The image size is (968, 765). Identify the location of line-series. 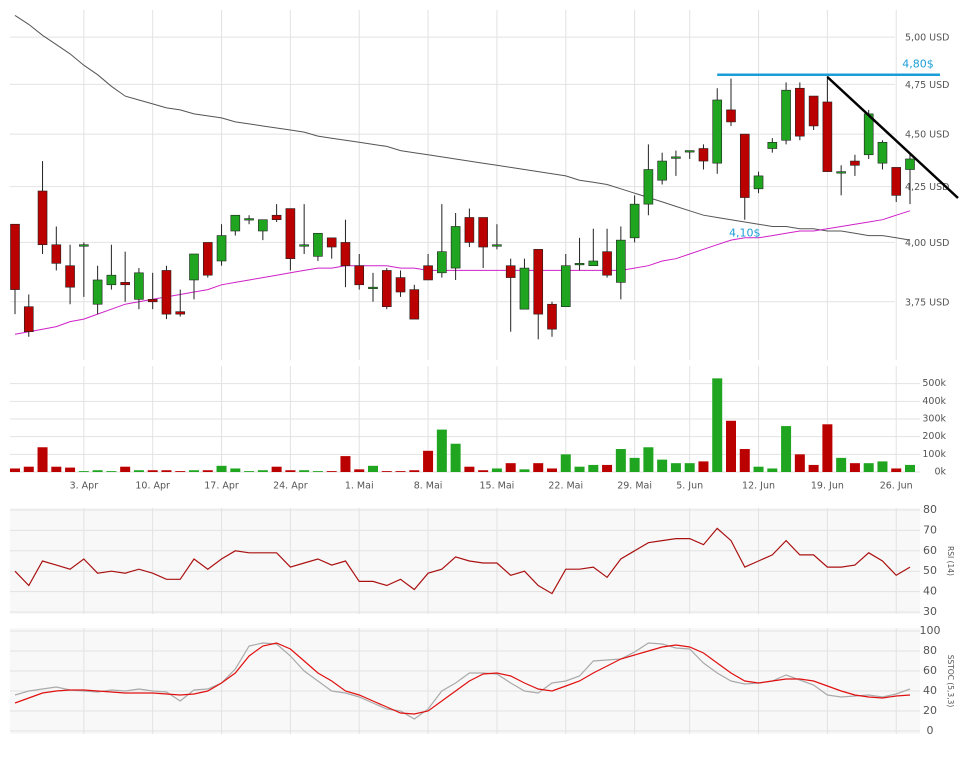
(462, 678).